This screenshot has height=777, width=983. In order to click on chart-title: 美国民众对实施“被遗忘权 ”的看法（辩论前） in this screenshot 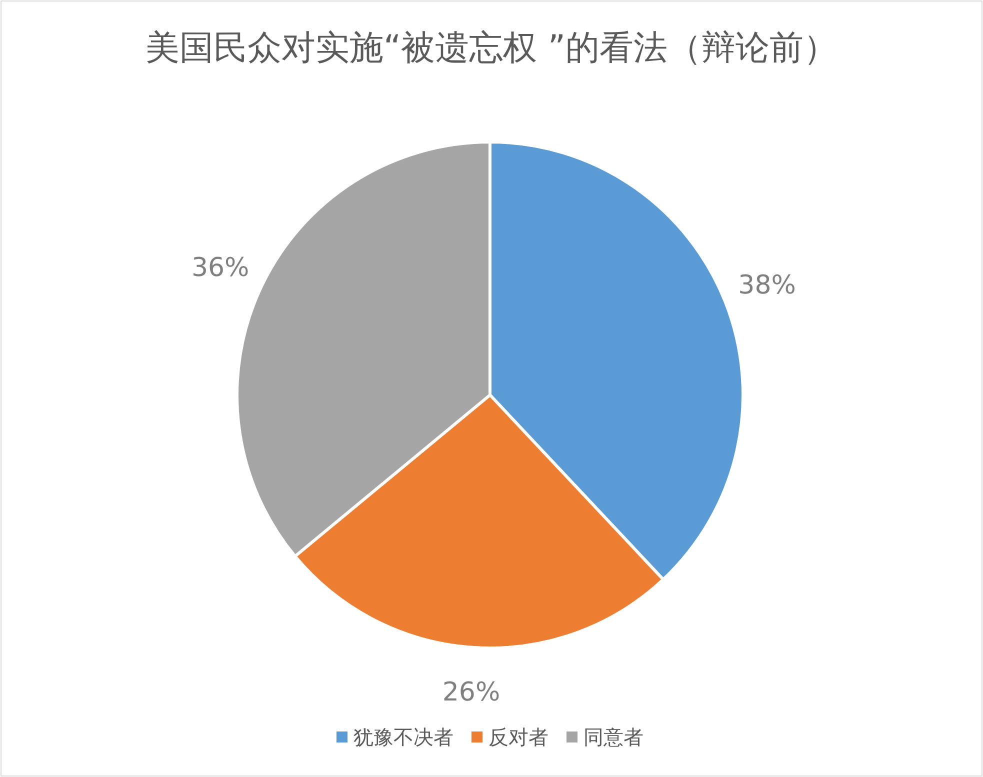, I will do `click(491, 48)`.